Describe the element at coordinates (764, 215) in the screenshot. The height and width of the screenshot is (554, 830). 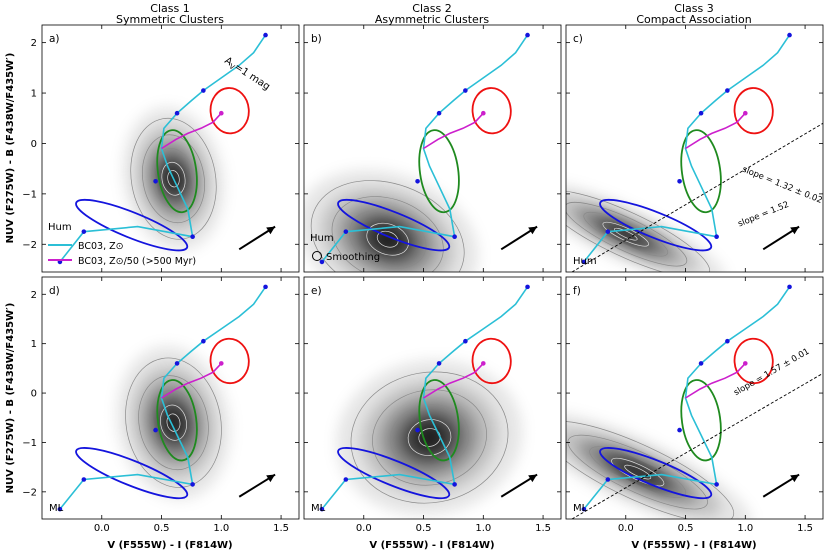
I see `slope-label: slope = 1.52` at that location.